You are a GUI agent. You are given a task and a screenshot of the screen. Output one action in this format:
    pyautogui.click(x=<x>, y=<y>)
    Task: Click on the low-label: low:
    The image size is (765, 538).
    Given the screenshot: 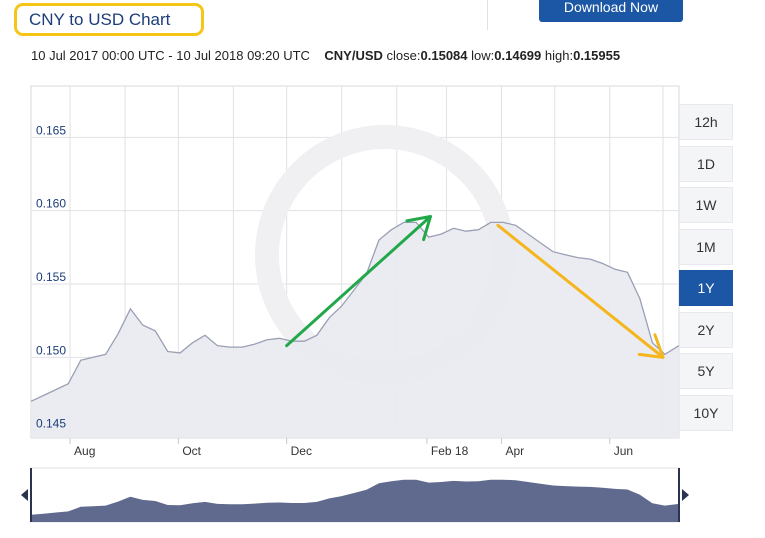 What is the action you would take?
    pyautogui.click(x=483, y=55)
    